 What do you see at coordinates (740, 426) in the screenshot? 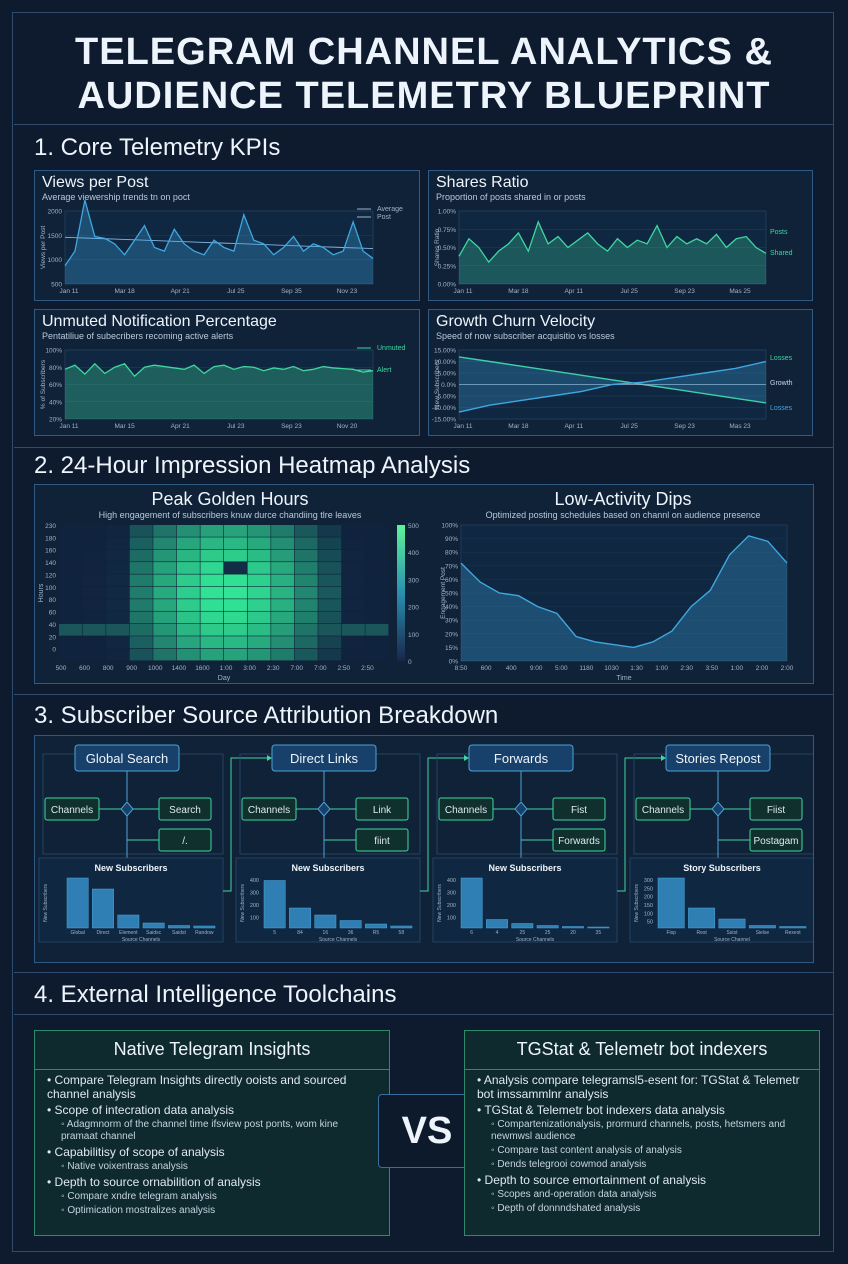
I see `x-tick-label: Mas 23` at bounding box center [740, 426].